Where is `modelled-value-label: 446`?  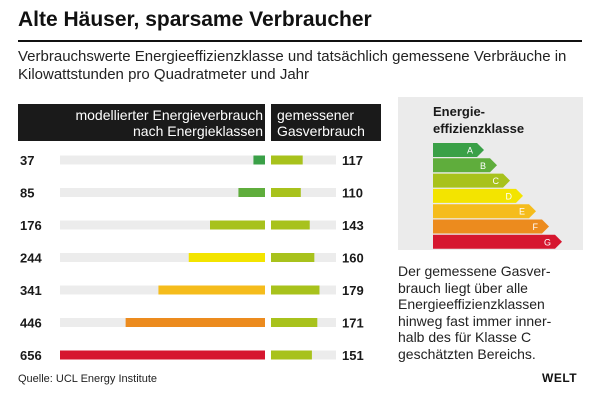
modelled-value-label: 446 is located at coordinates (31, 323).